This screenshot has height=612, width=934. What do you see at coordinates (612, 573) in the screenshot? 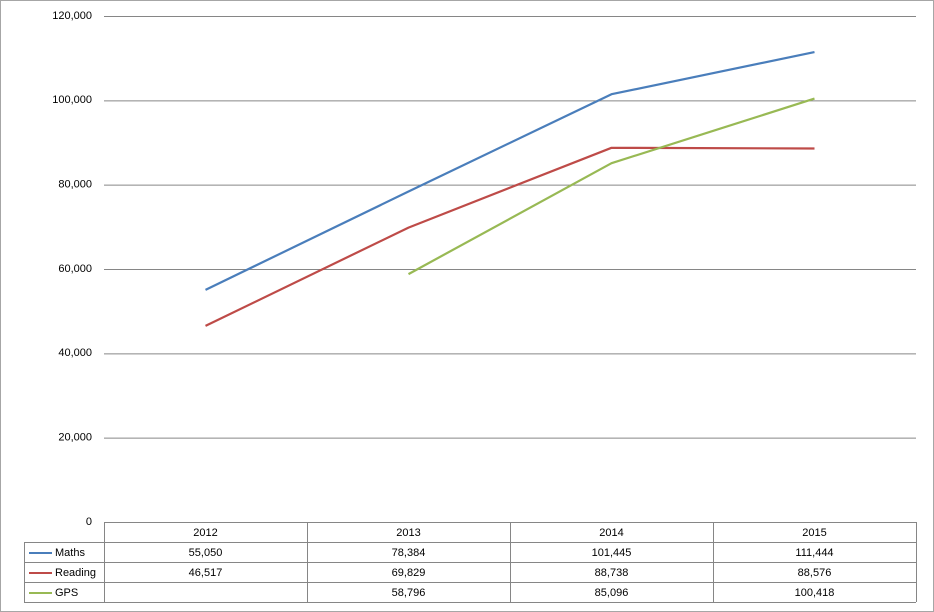
I see `data-table-value: 88,738` at bounding box center [612, 573].